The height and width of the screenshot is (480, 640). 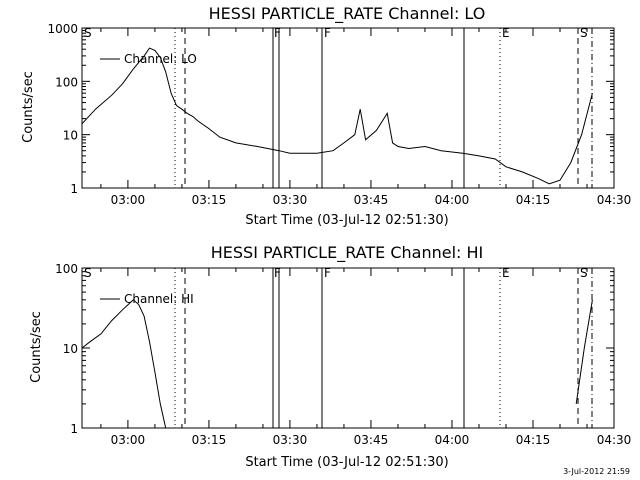 I want to click on x-tick-label-hi: 04:30, so click(x=614, y=440).